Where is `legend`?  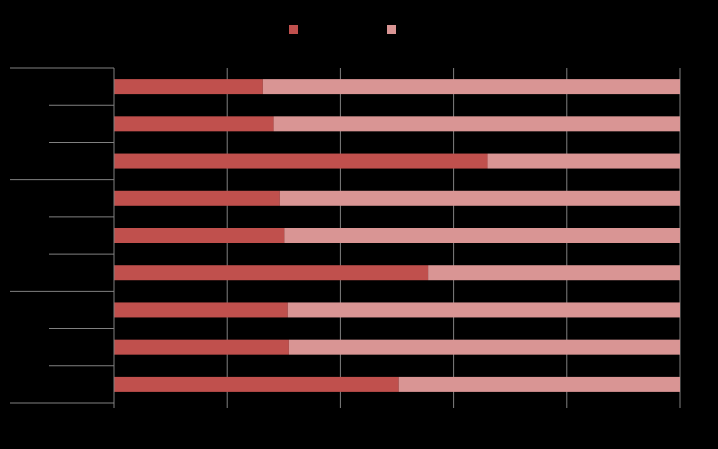 legend is located at coordinates (342, 29).